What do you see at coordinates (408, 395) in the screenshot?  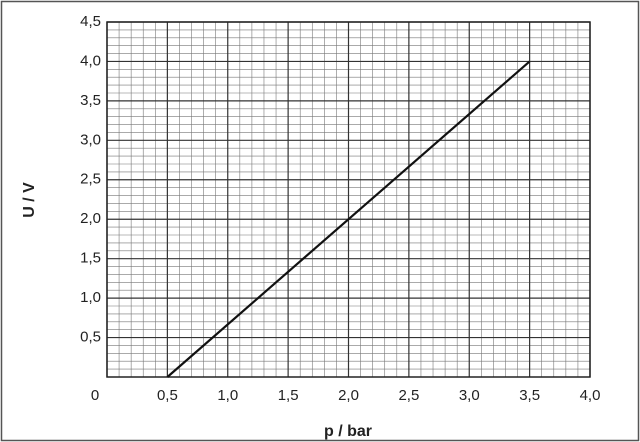 I see `x-tick-label: 2,5` at bounding box center [408, 395].